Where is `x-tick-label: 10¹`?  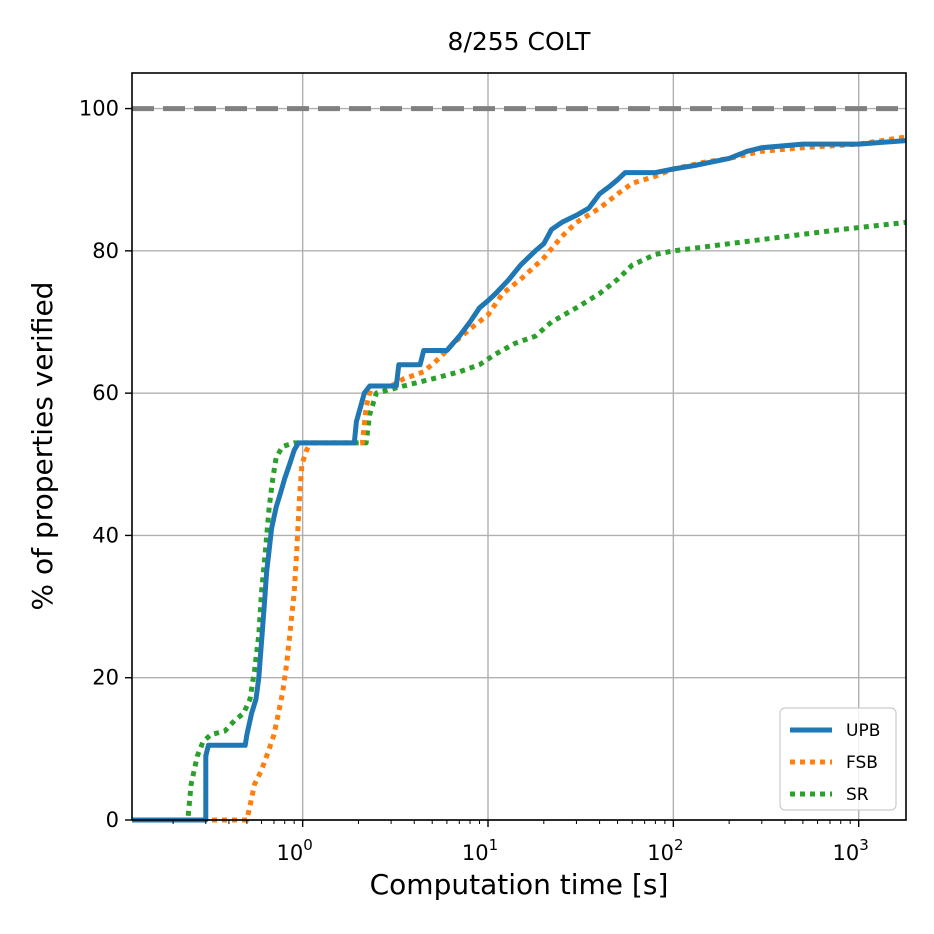
x-tick-label: 10¹ is located at coordinates (480, 850).